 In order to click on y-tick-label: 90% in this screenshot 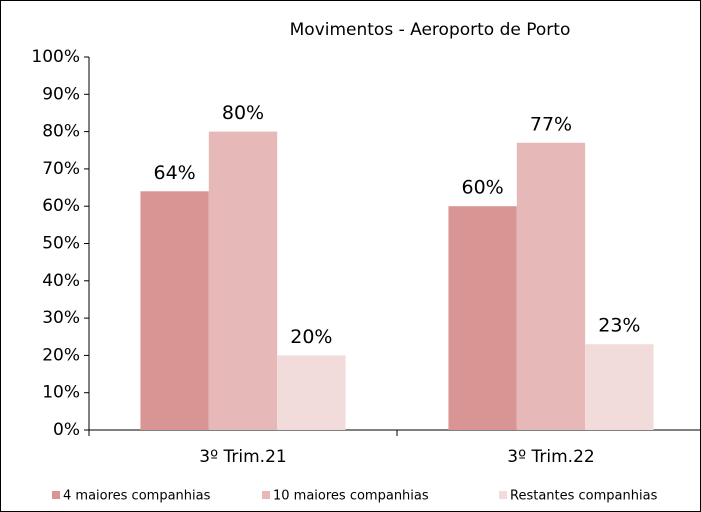, I will do `click(61, 94)`.